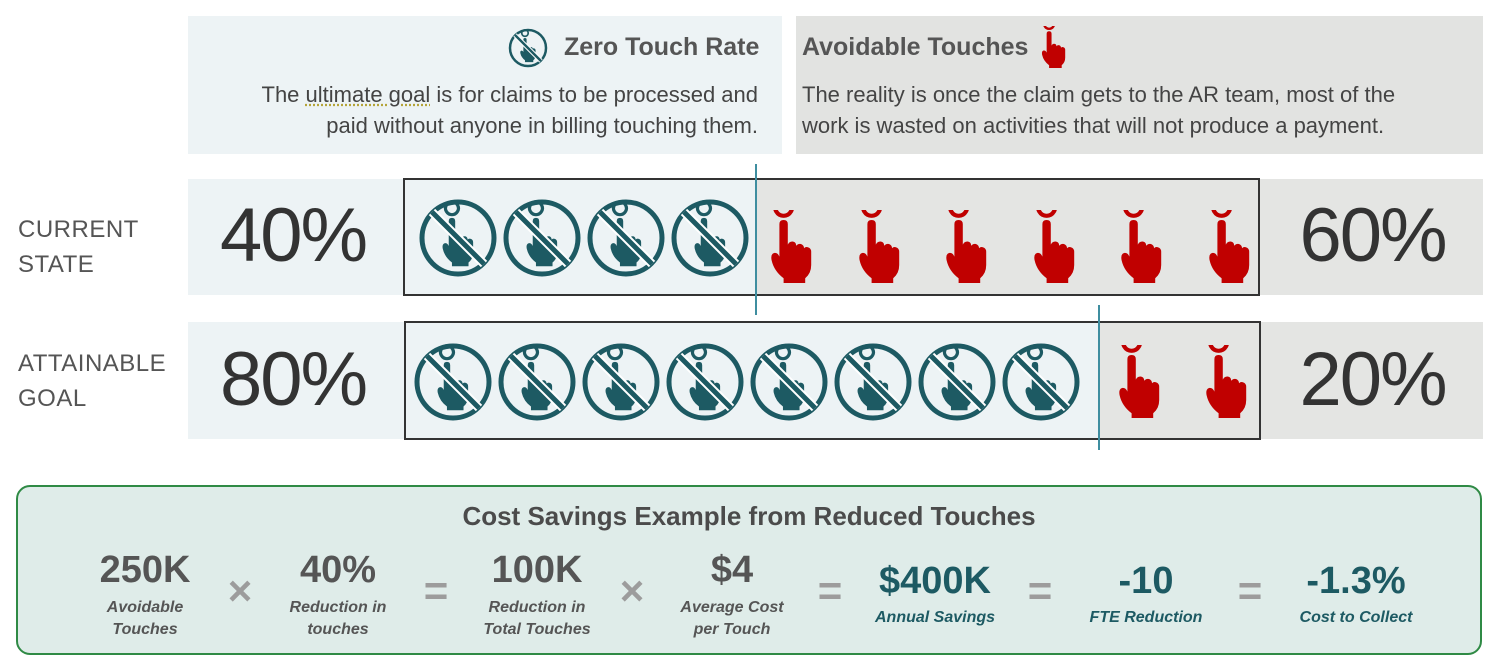  I want to click on savings-caption: Avoidable Touches, so click(145, 618).